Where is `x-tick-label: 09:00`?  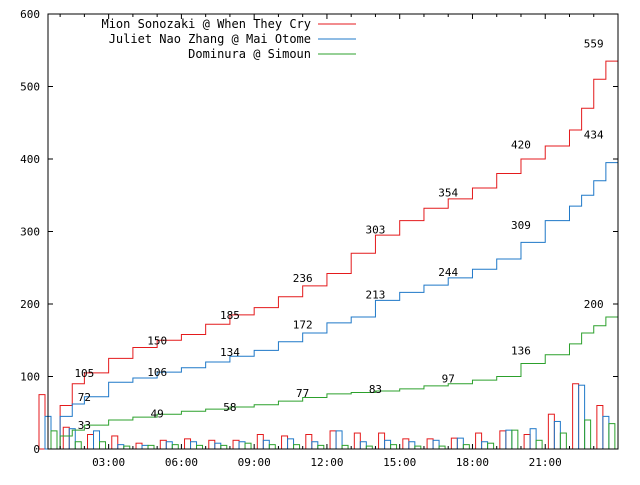
x-tick-label: 09:00 is located at coordinates (254, 462).